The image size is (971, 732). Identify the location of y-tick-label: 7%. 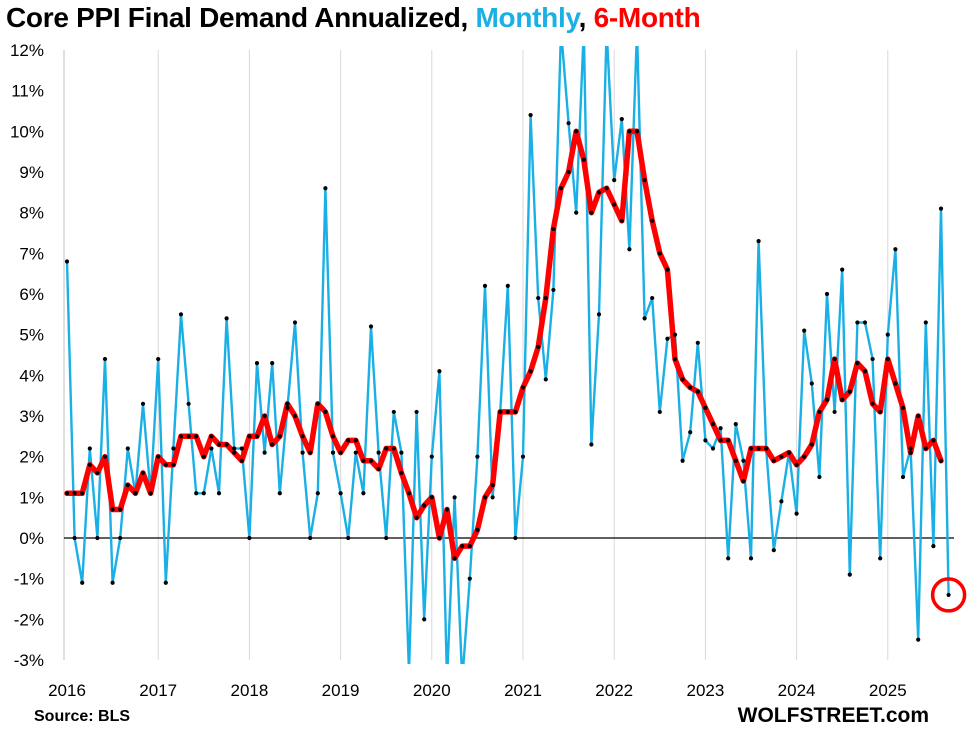
(31, 253).